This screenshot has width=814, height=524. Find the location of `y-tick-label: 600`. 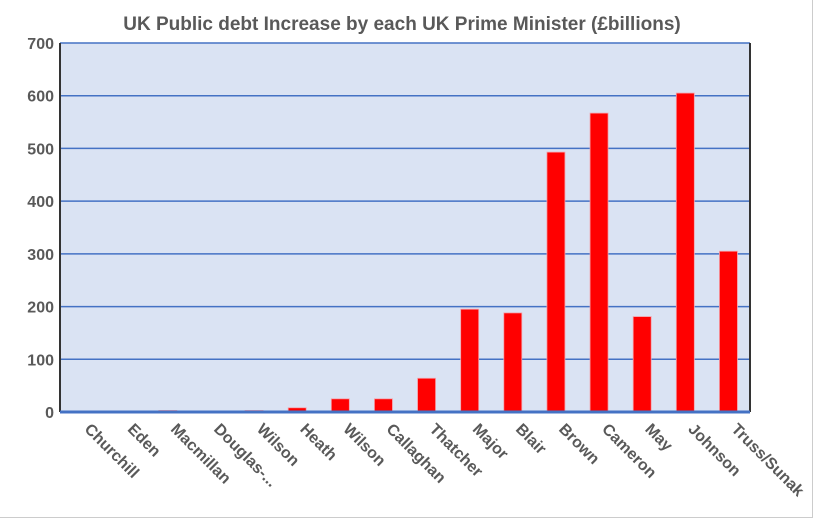

y-tick-label: 600 is located at coordinates (40, 97).